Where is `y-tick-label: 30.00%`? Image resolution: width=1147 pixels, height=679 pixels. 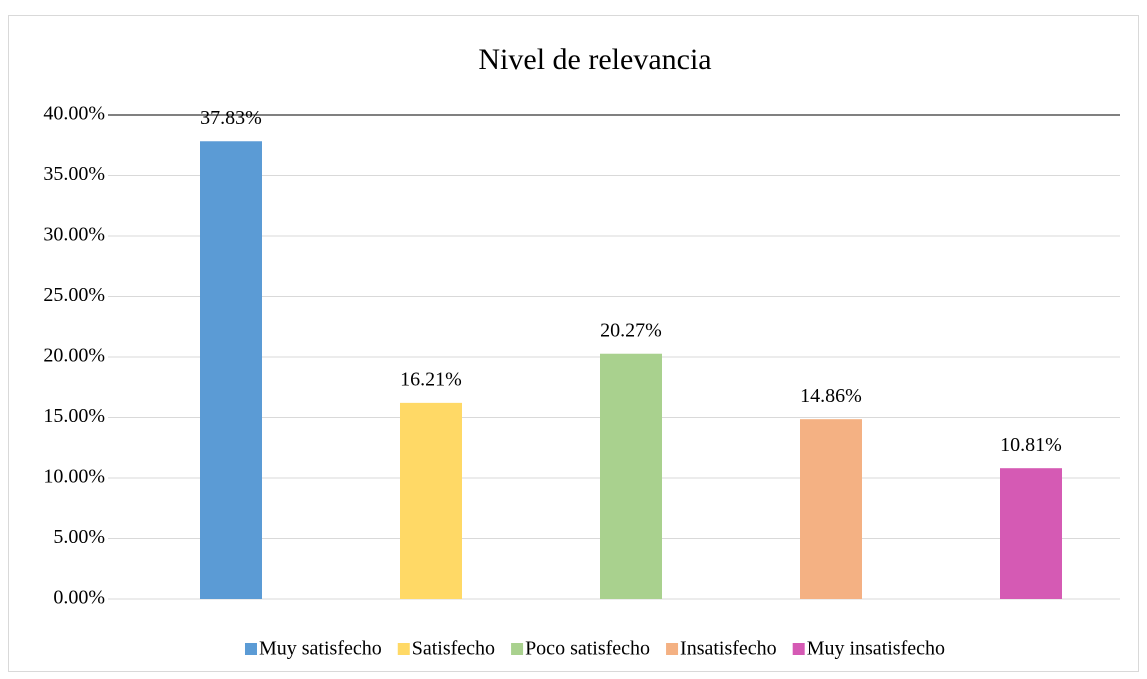
y-tick-label: 30.00% is located at coordinates (74, 235).